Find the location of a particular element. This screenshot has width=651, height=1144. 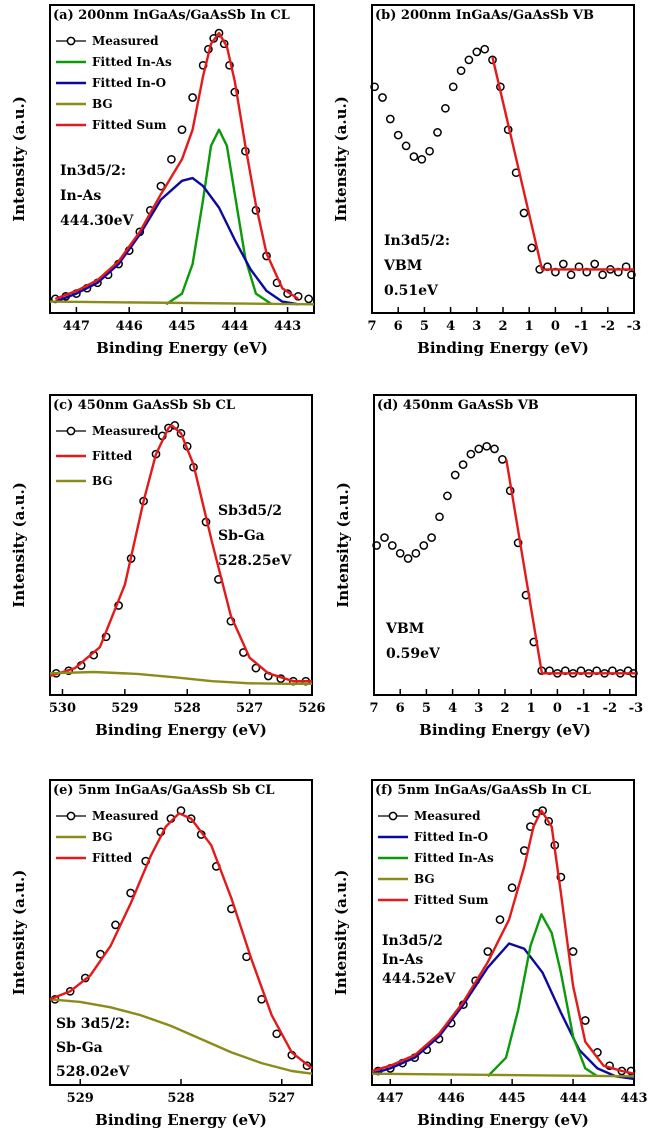

annotation-line: Sb-Ga is located at coordinates (241, 536).